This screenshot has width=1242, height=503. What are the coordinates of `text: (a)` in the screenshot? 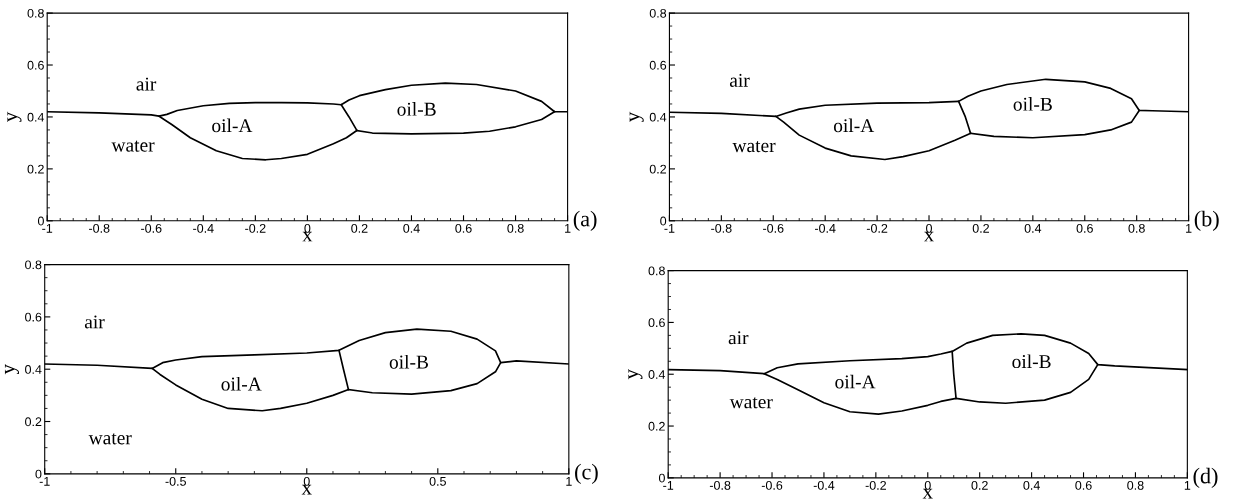 It's located at (585, 220).